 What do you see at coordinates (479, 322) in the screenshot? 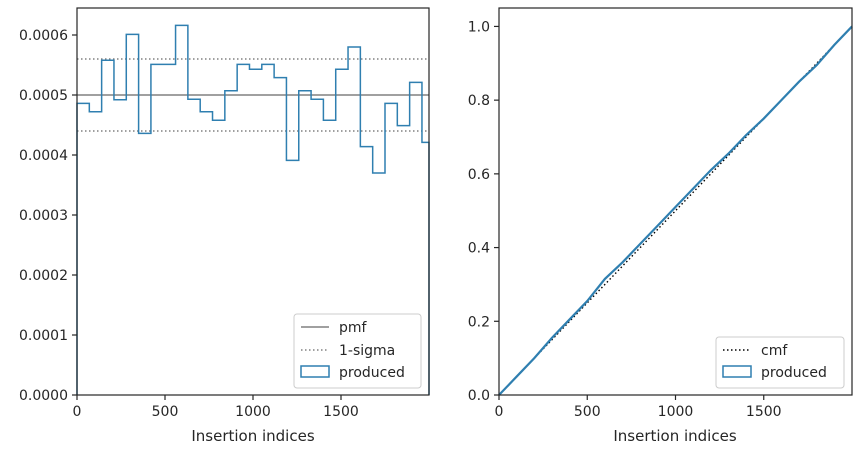
I see `y-tick-label-1: 0.2` at bounding box center [479, 322].